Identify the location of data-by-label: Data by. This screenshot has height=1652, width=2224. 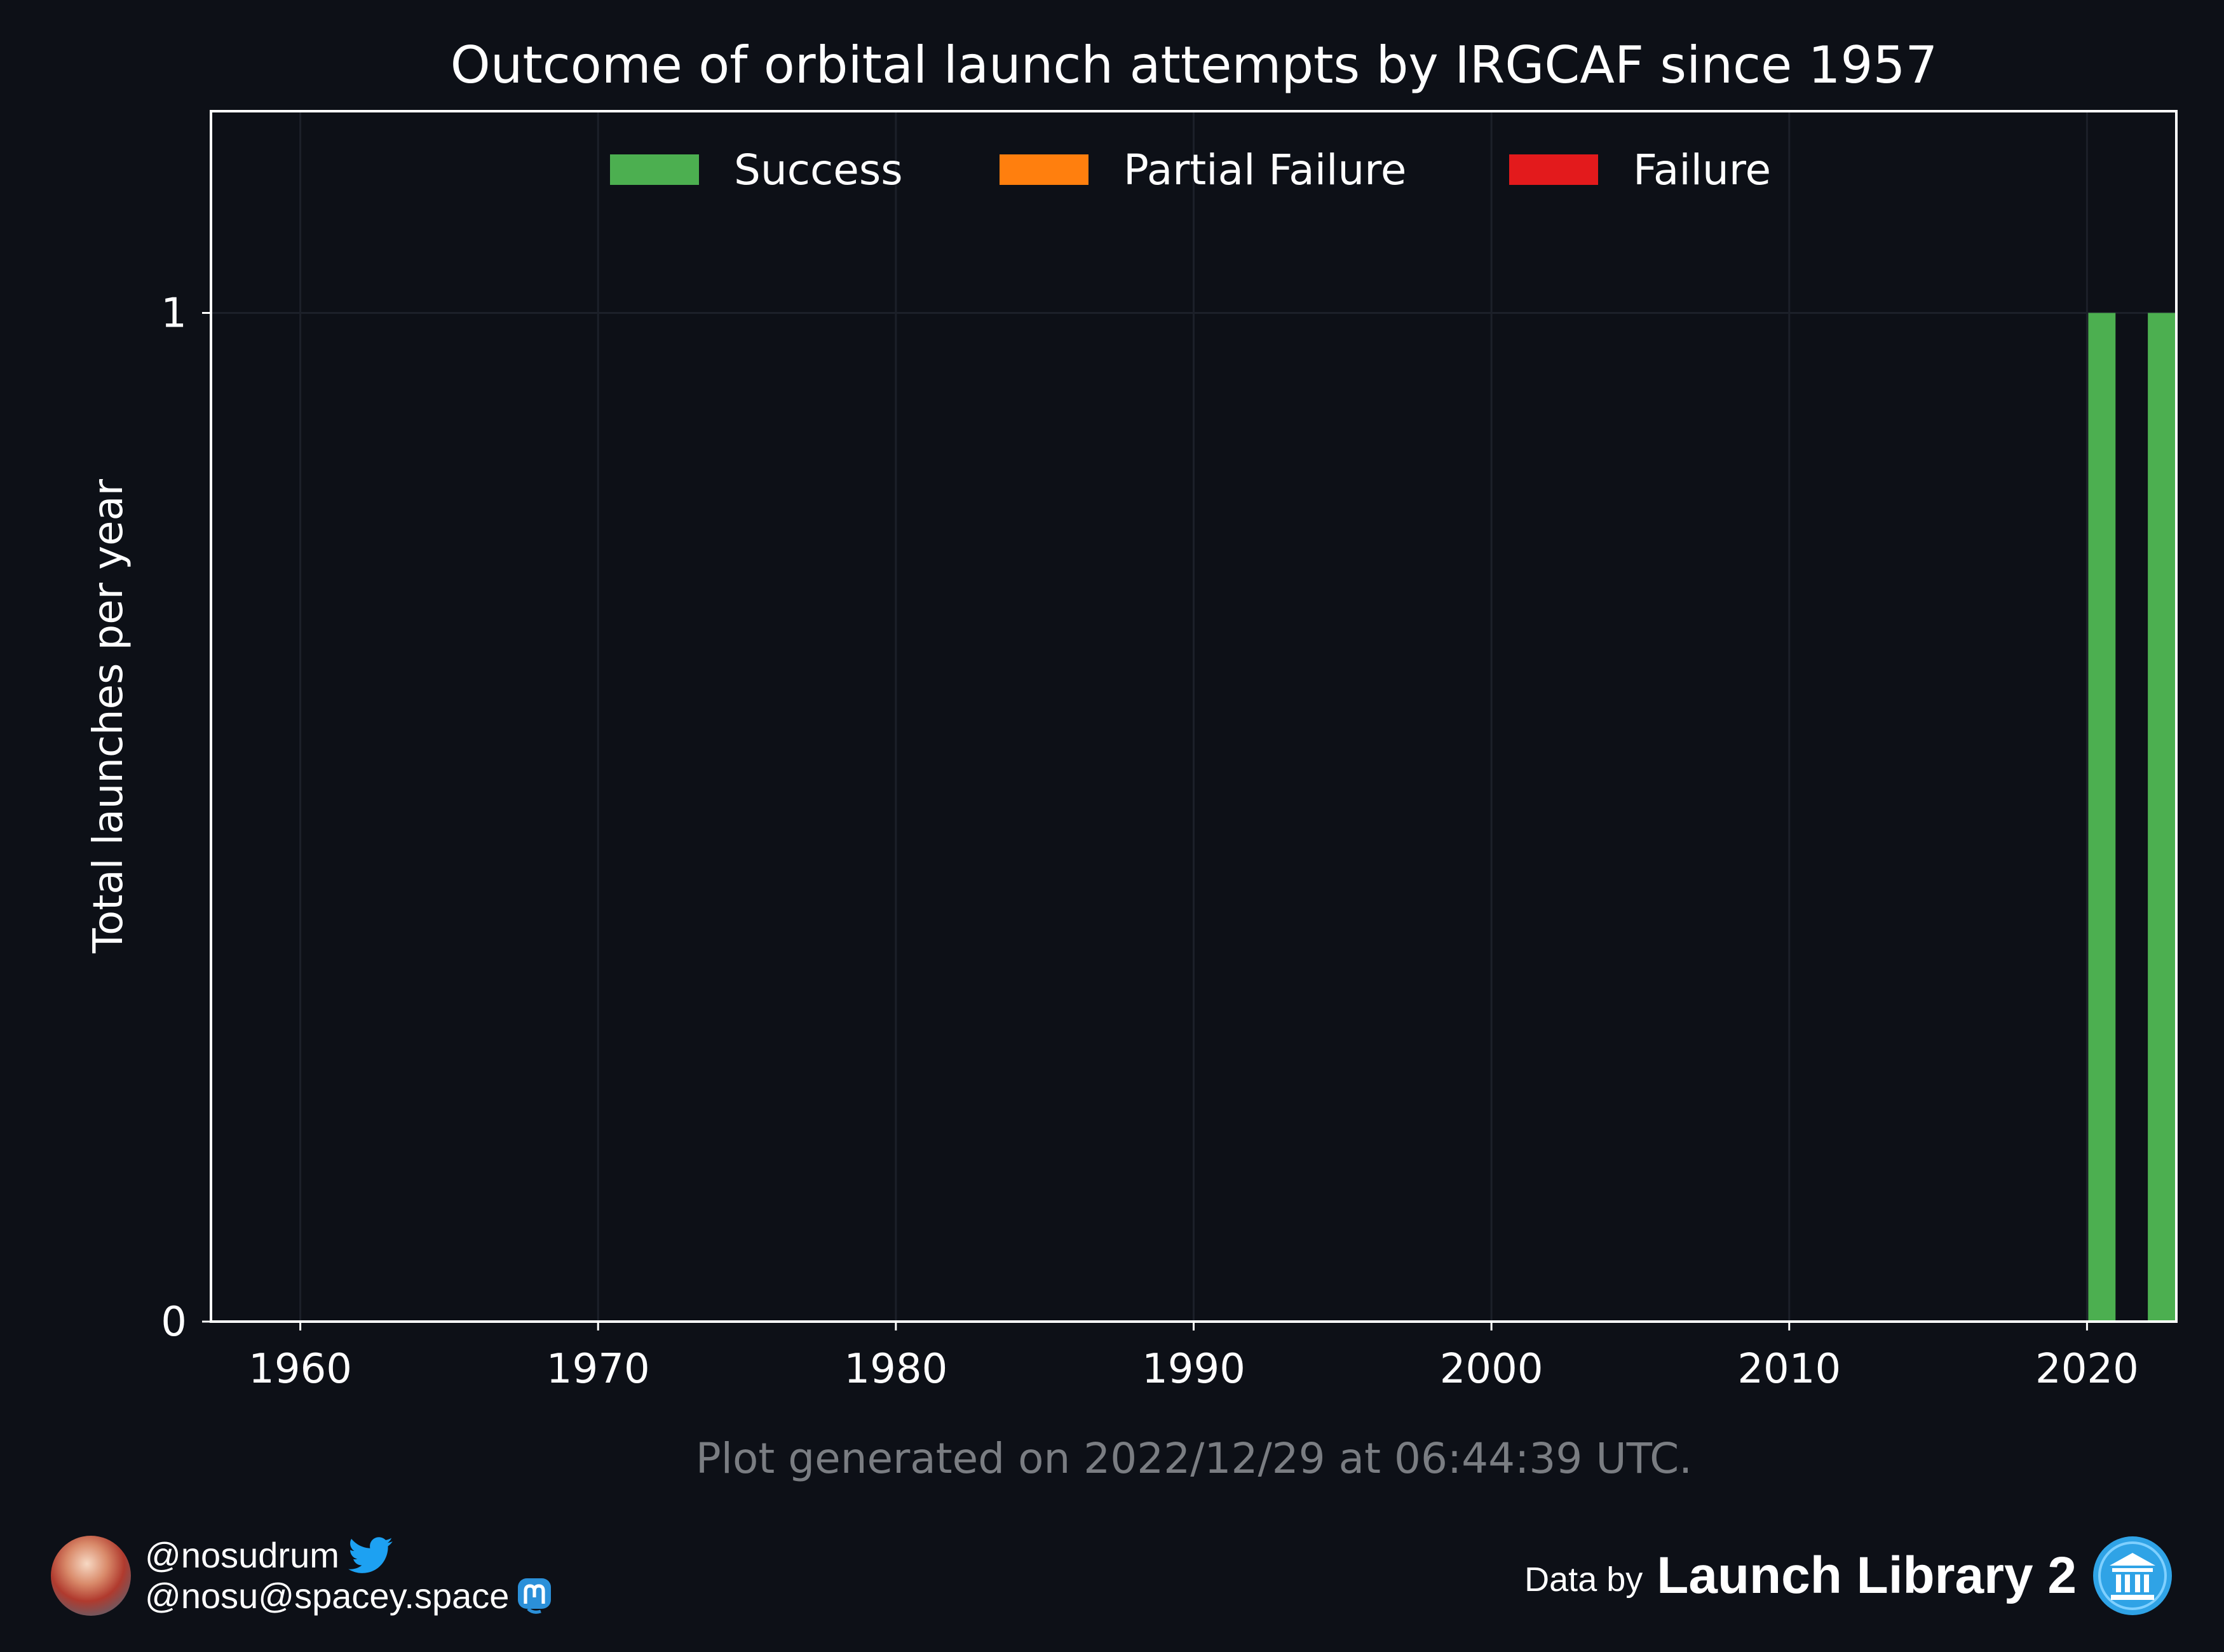
(1583, 1580).